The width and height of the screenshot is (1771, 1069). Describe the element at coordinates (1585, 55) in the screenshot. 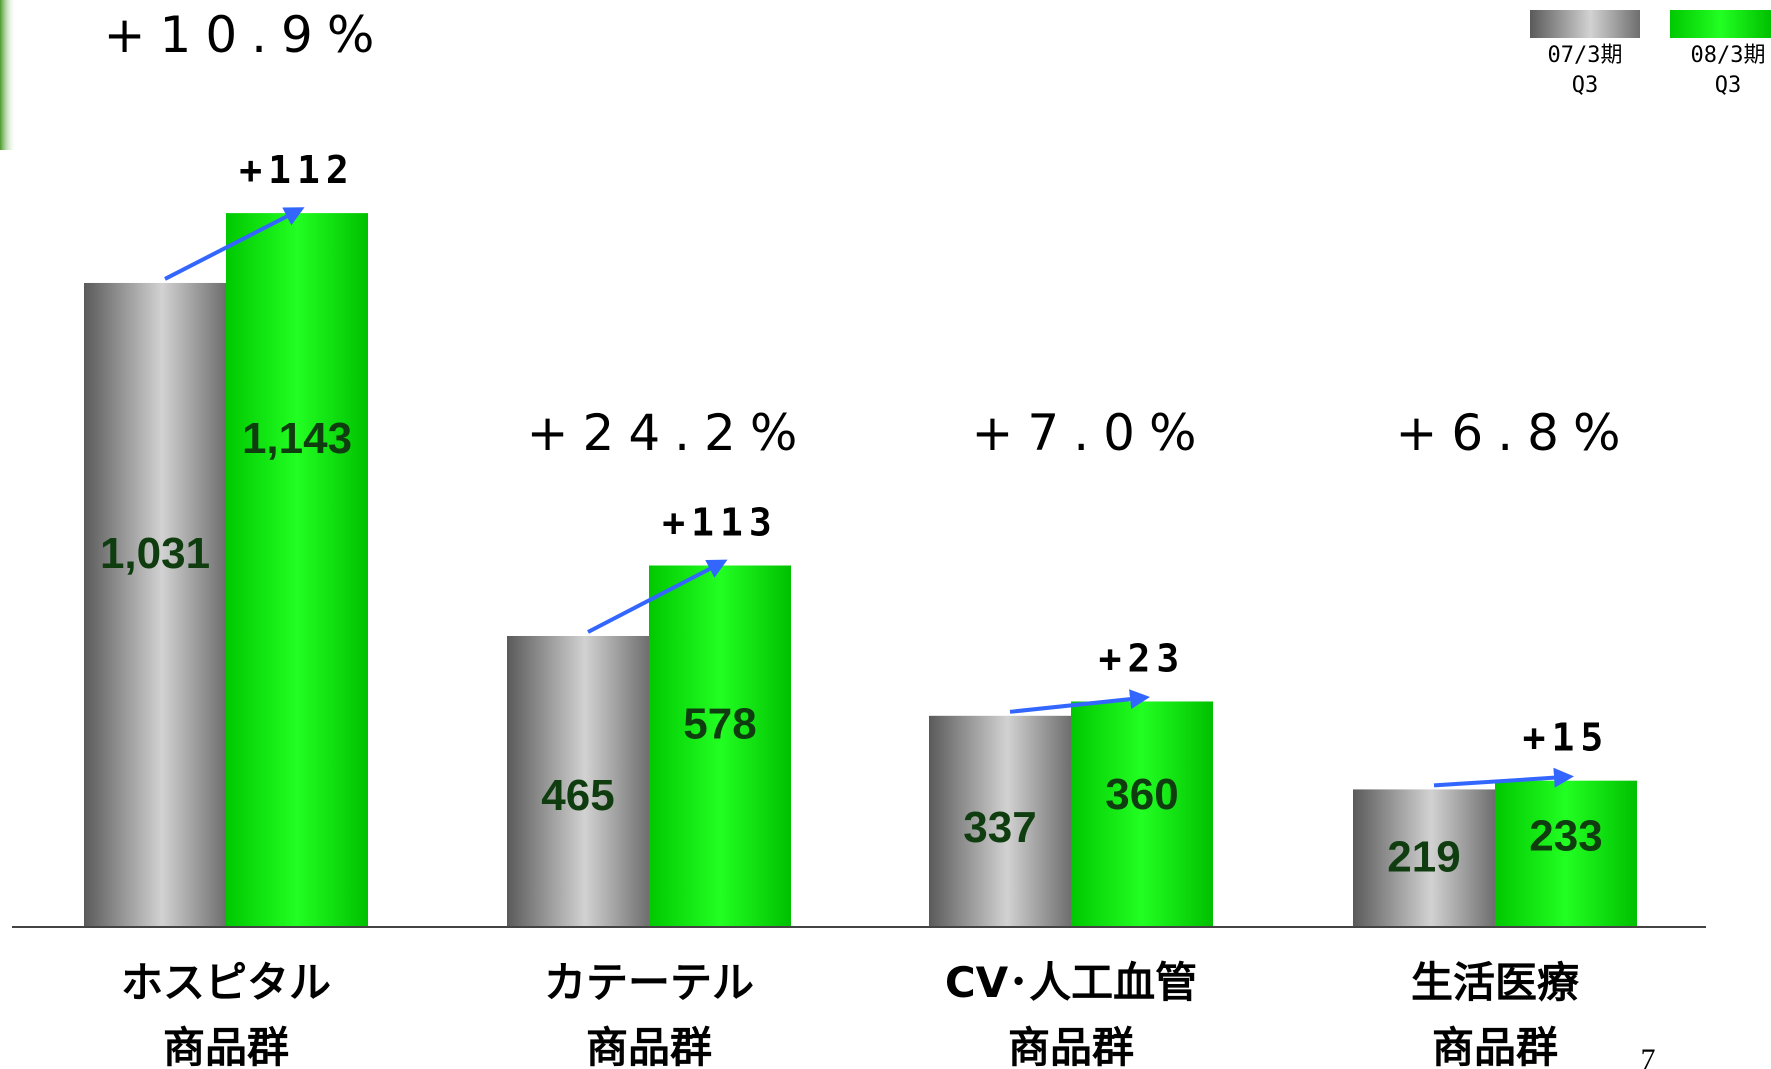

I see `legend-label-07-line1: 07/3期` at that location.